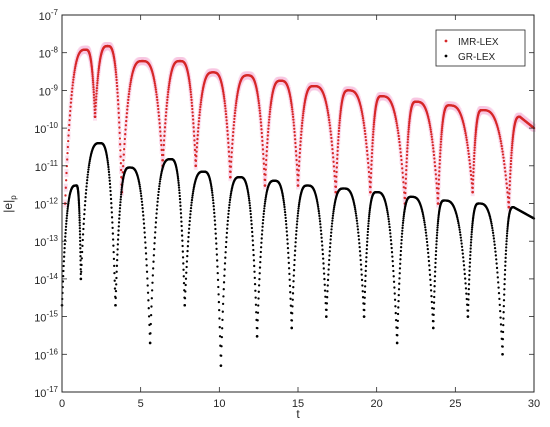  Describe the element at coordinates (478, 42) in the screenshot. I see `legend-label-imr-lex: IMR-LEX` at that location.